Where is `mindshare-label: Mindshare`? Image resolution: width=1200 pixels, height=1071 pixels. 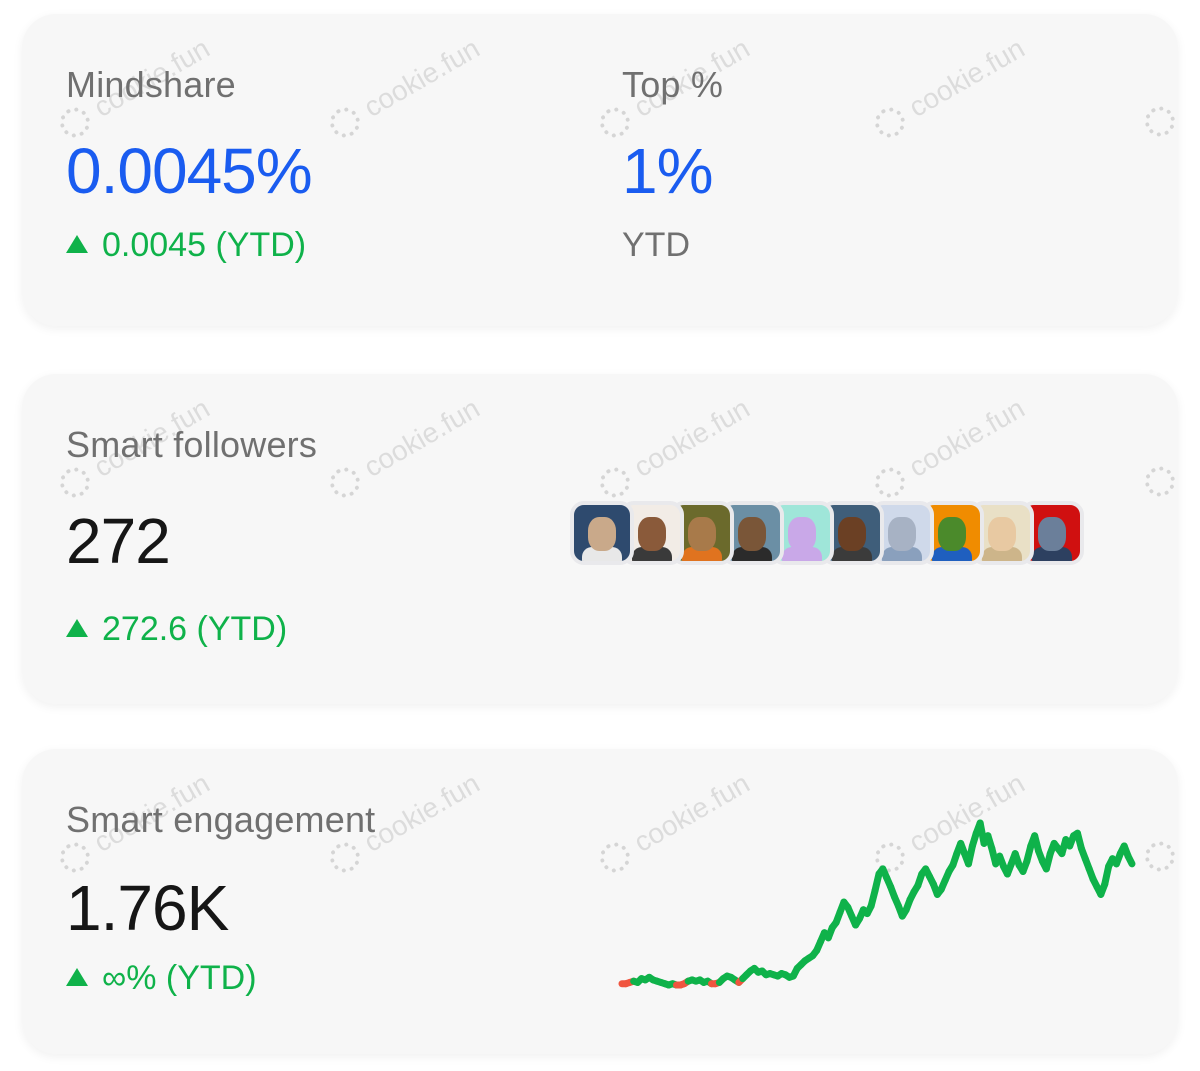 mindshare-label: Mindshare is located at coordinates (151, 84).